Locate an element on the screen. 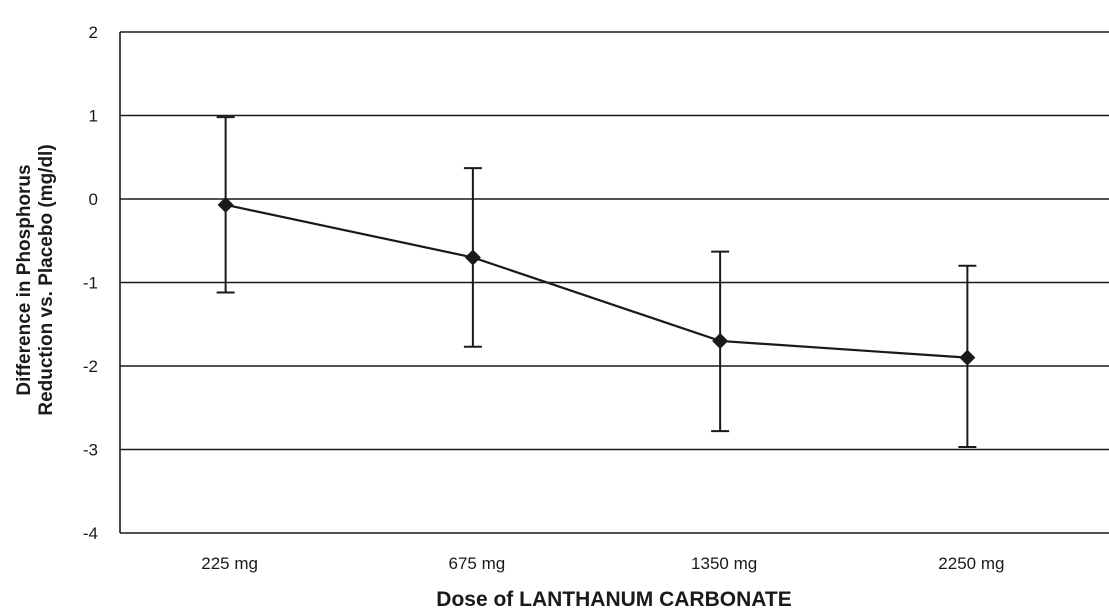 The width and height of the screenshot is (1109, 611). x-axis-title: Dose of LANTHANUM CARBONATE is located at coordinates (613, 599).